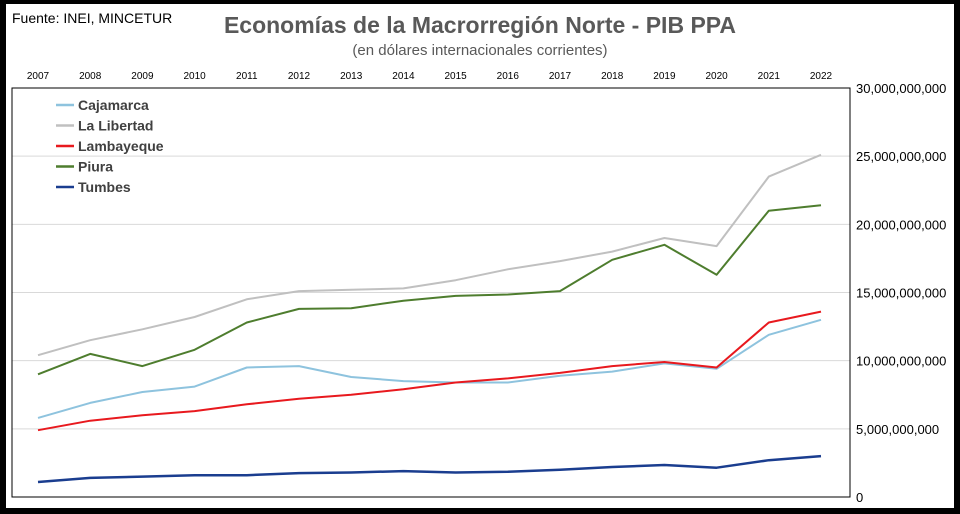 The height and width of the screenshot is (514, 960). Describe the element at coordinates (247, 76) in the screenshot. I see `x-tick-label: 2011` at that location.